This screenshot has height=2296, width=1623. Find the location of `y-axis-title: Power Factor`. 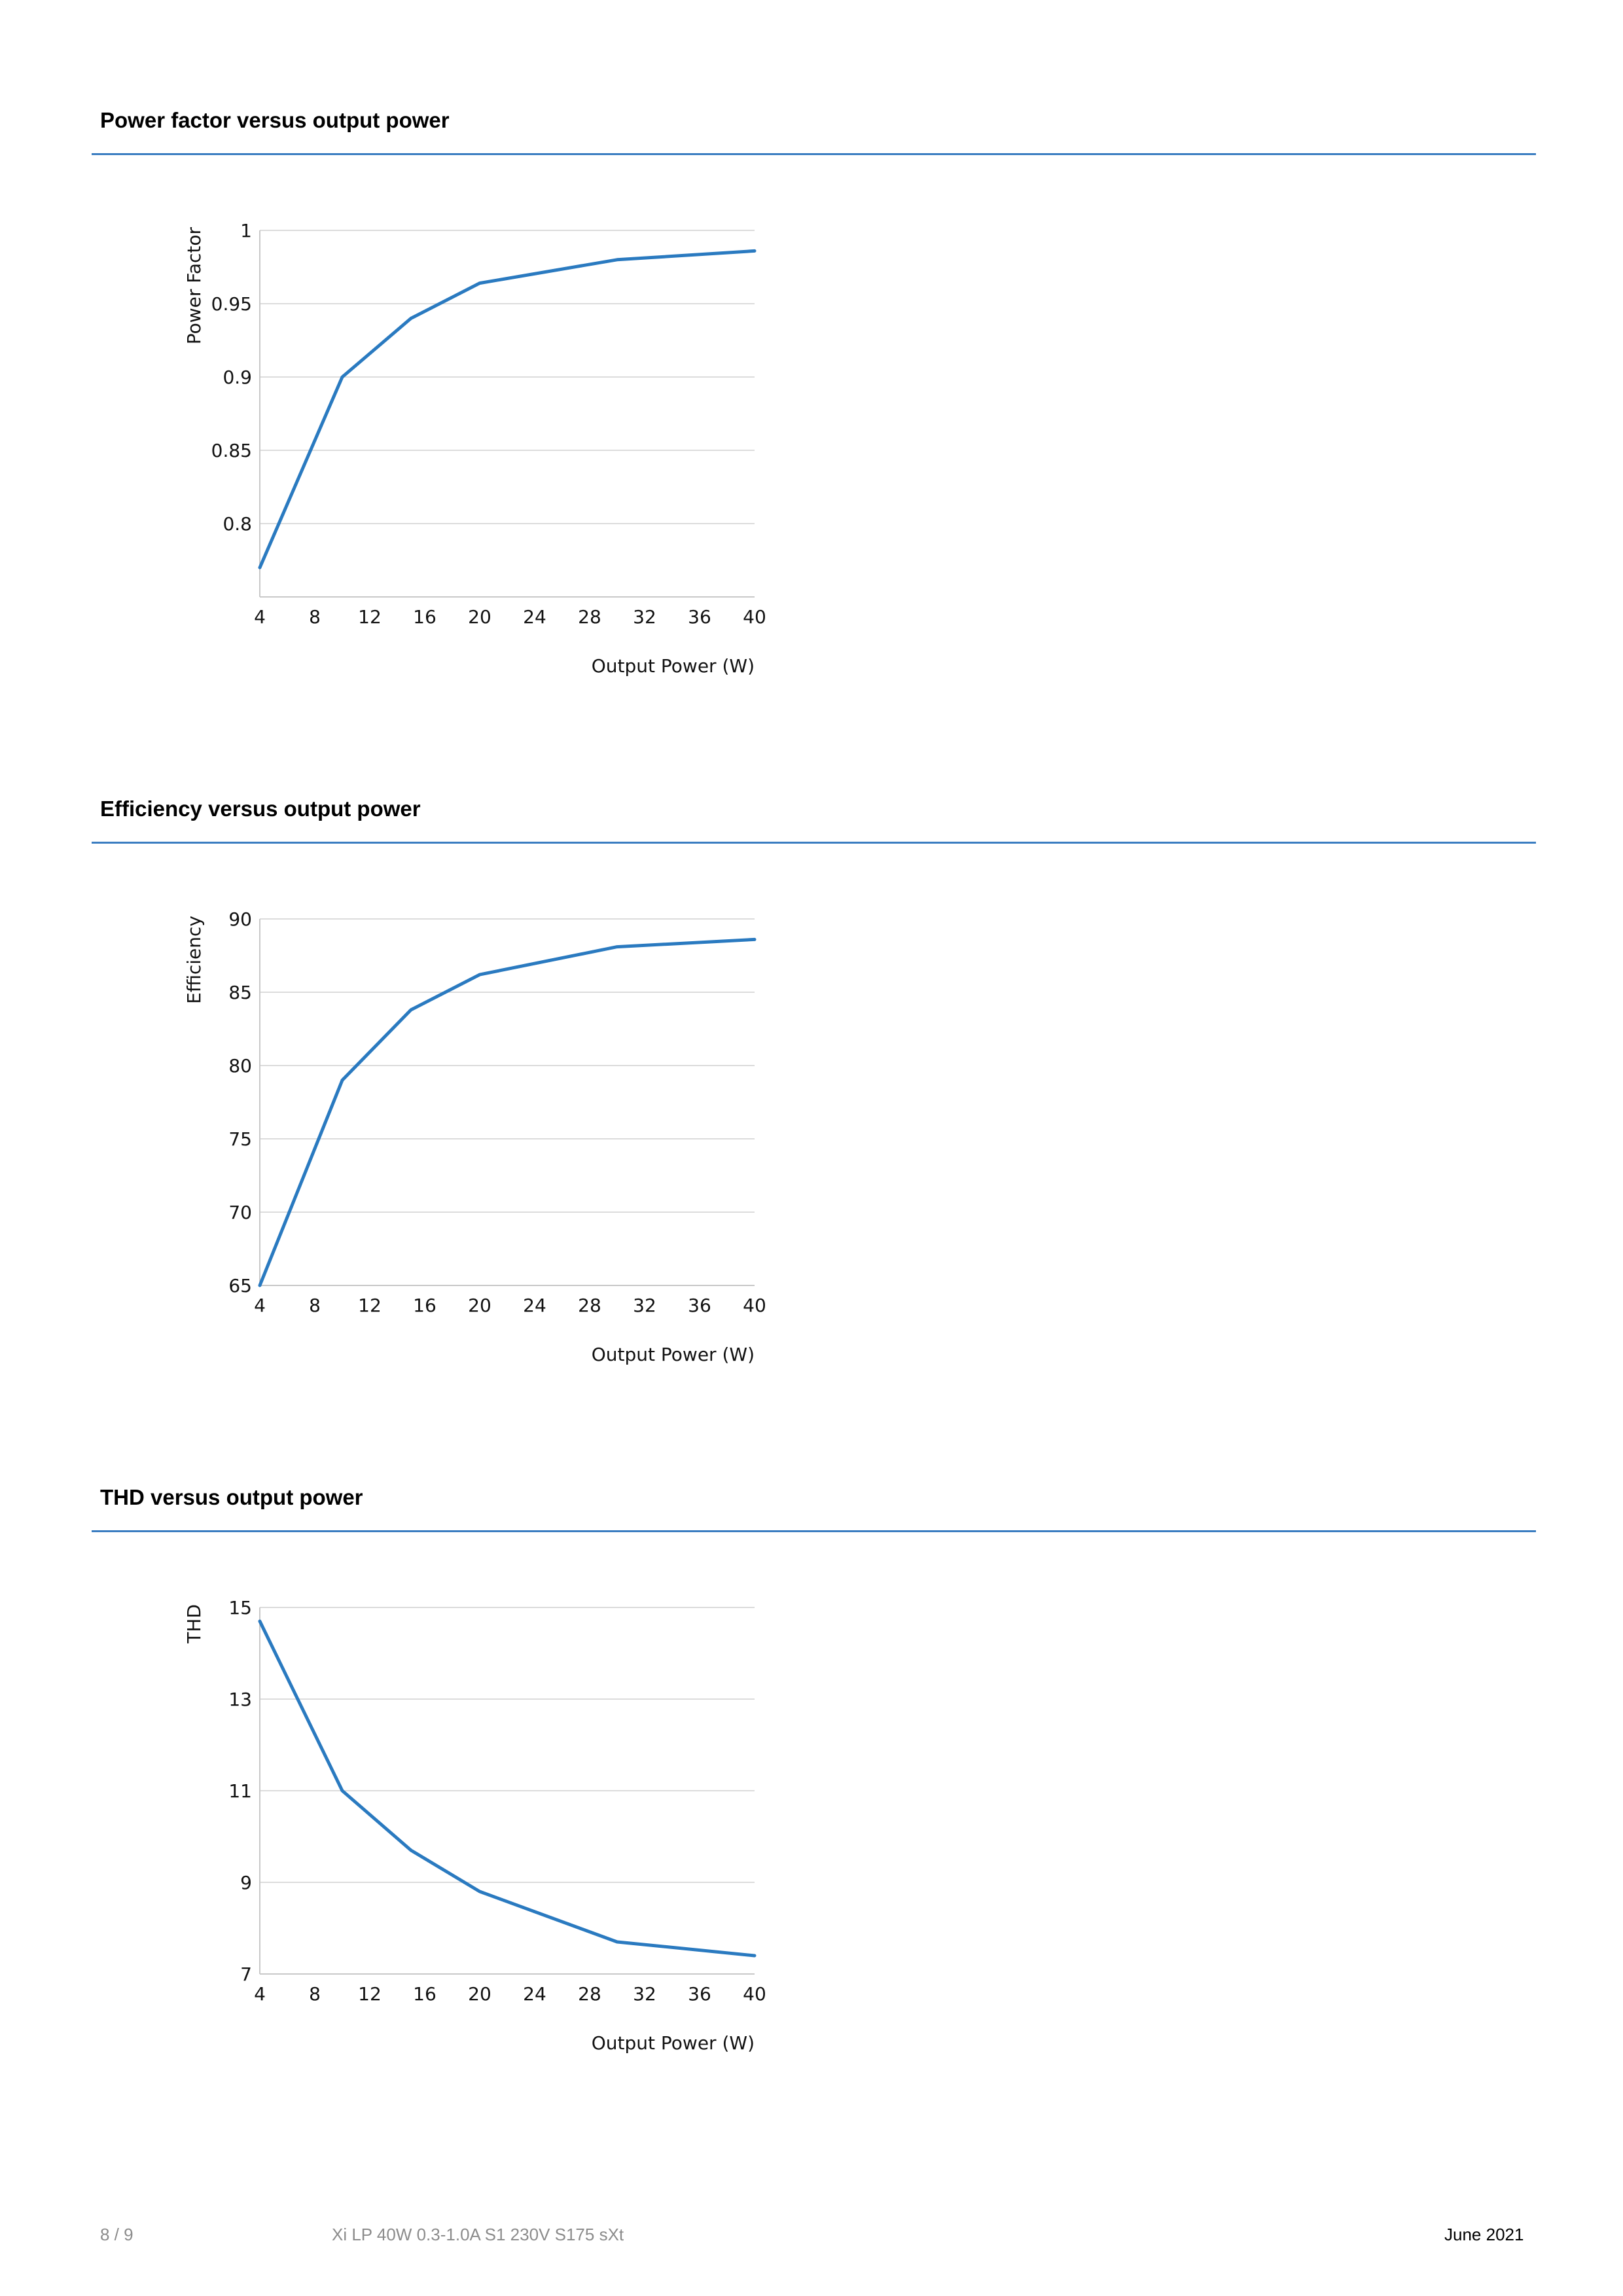

y-axis-title: Power Factor is located at coordinates (194, 286).